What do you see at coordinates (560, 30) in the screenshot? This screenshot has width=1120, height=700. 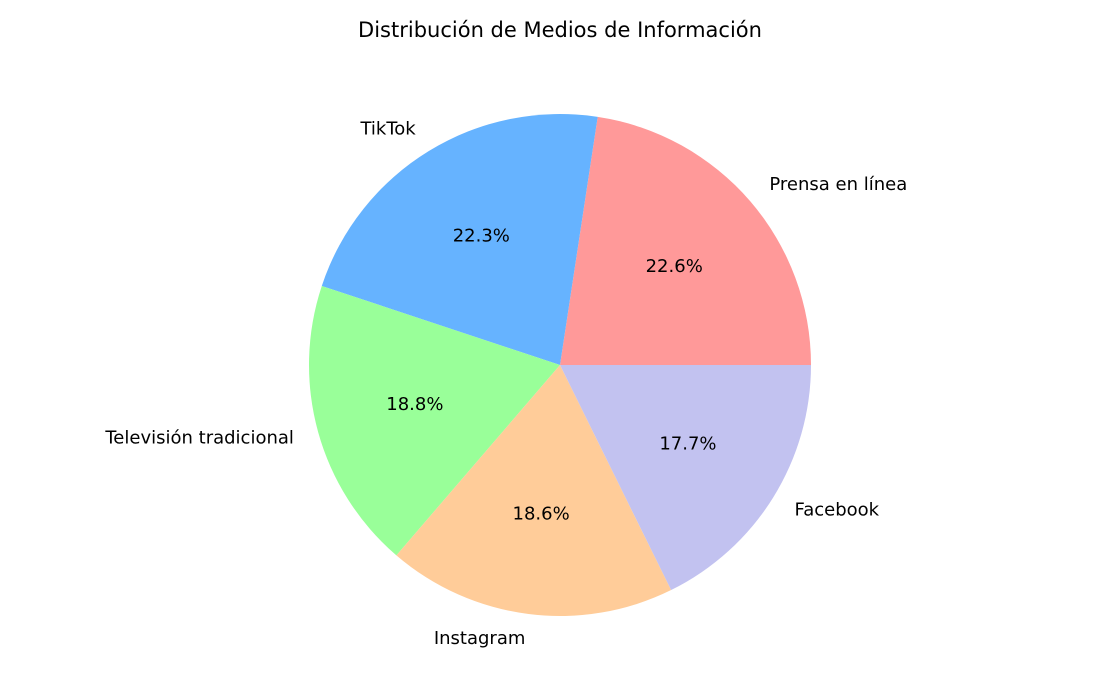 I see `chart-title: Distribución de Medios de Información` at bounding box center [560, 30].